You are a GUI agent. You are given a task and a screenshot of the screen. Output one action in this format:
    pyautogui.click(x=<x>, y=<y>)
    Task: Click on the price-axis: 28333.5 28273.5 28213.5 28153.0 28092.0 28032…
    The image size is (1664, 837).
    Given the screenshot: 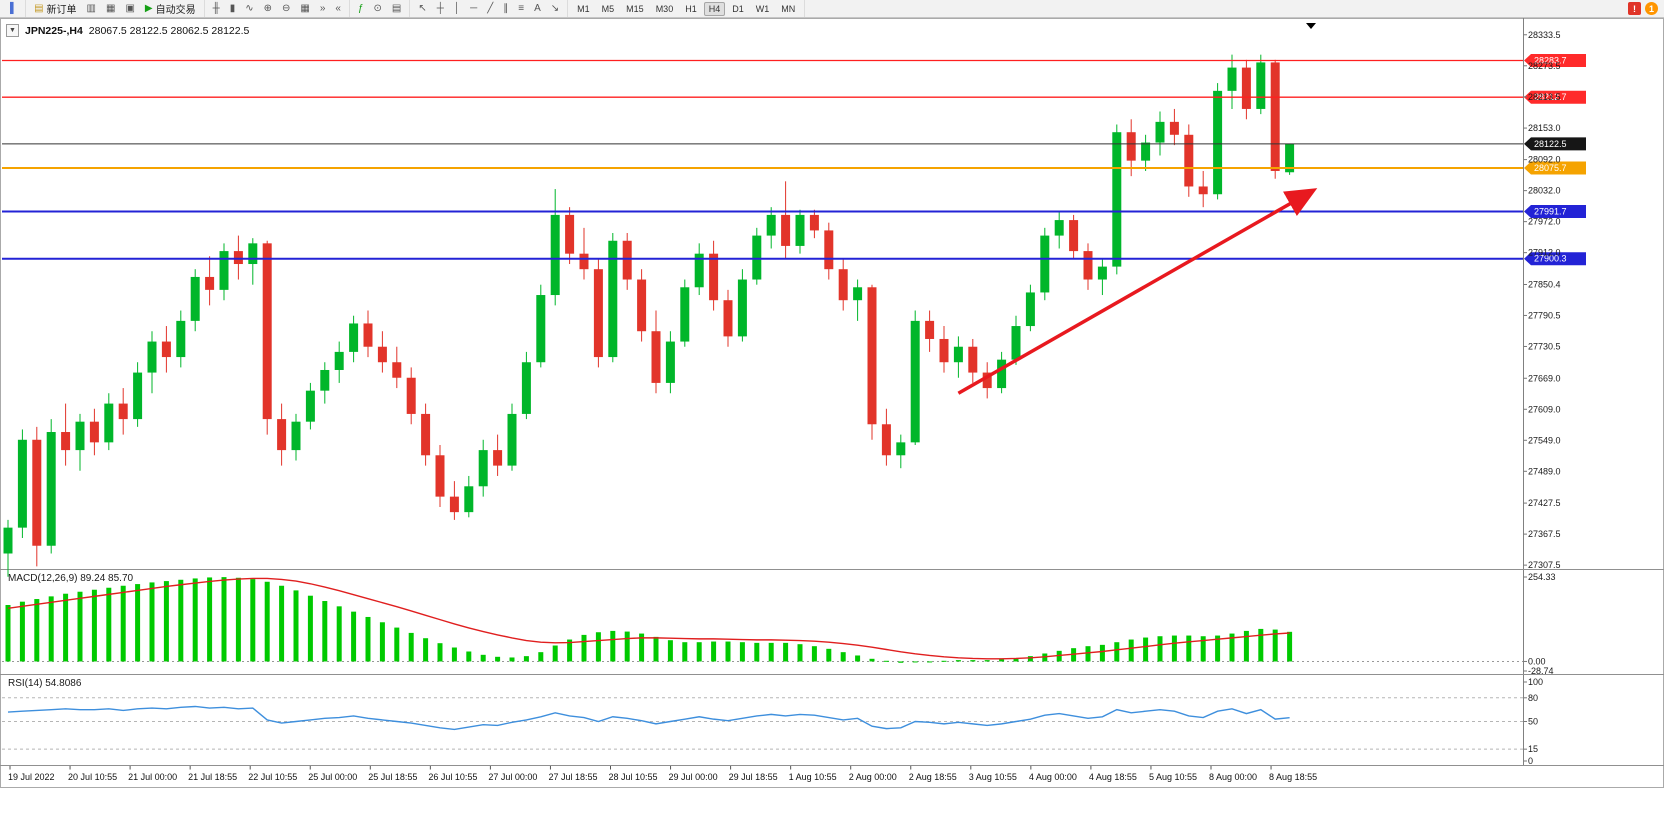 What is the action you would take?
    pyautogui.click(x=1542, y=300)
    